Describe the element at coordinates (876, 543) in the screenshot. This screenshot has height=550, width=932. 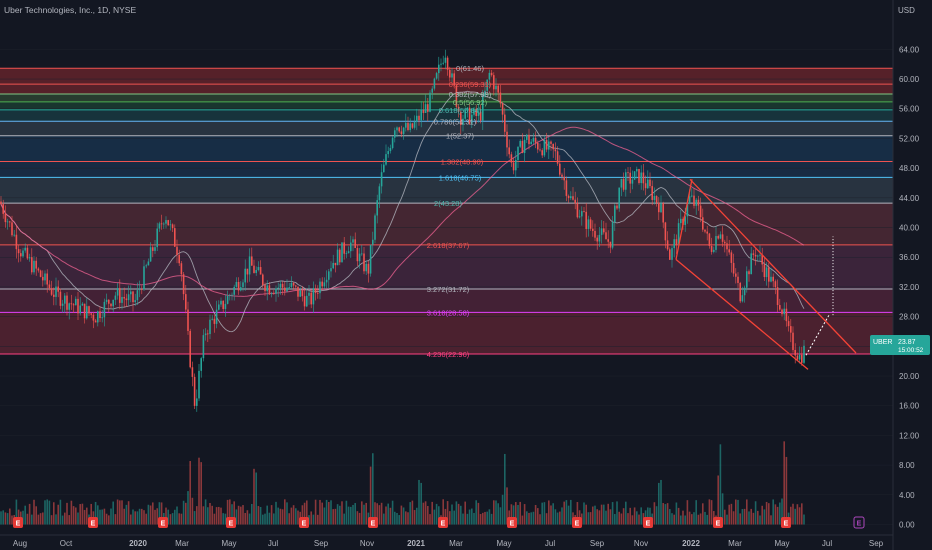
I see `x-tick-label: Sep` at that location.